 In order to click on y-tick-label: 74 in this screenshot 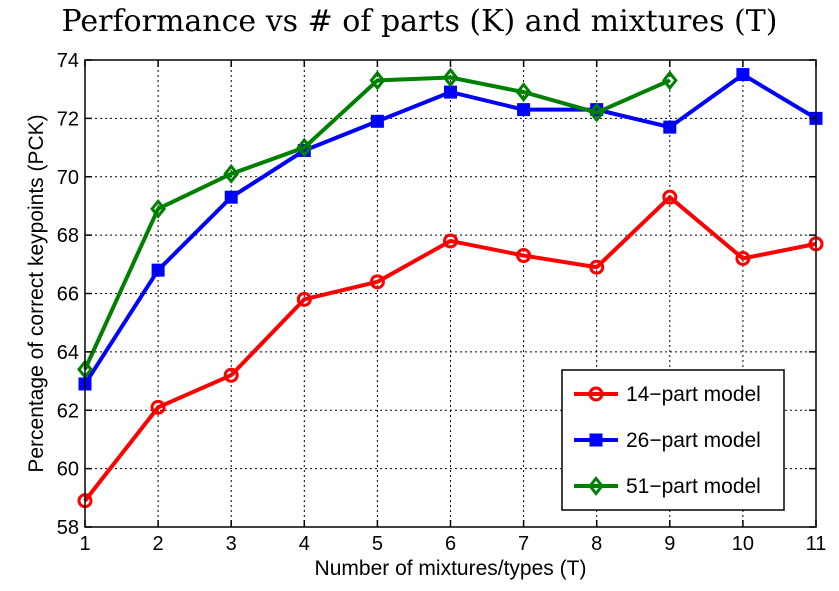, I will do `click(68, 61)`.